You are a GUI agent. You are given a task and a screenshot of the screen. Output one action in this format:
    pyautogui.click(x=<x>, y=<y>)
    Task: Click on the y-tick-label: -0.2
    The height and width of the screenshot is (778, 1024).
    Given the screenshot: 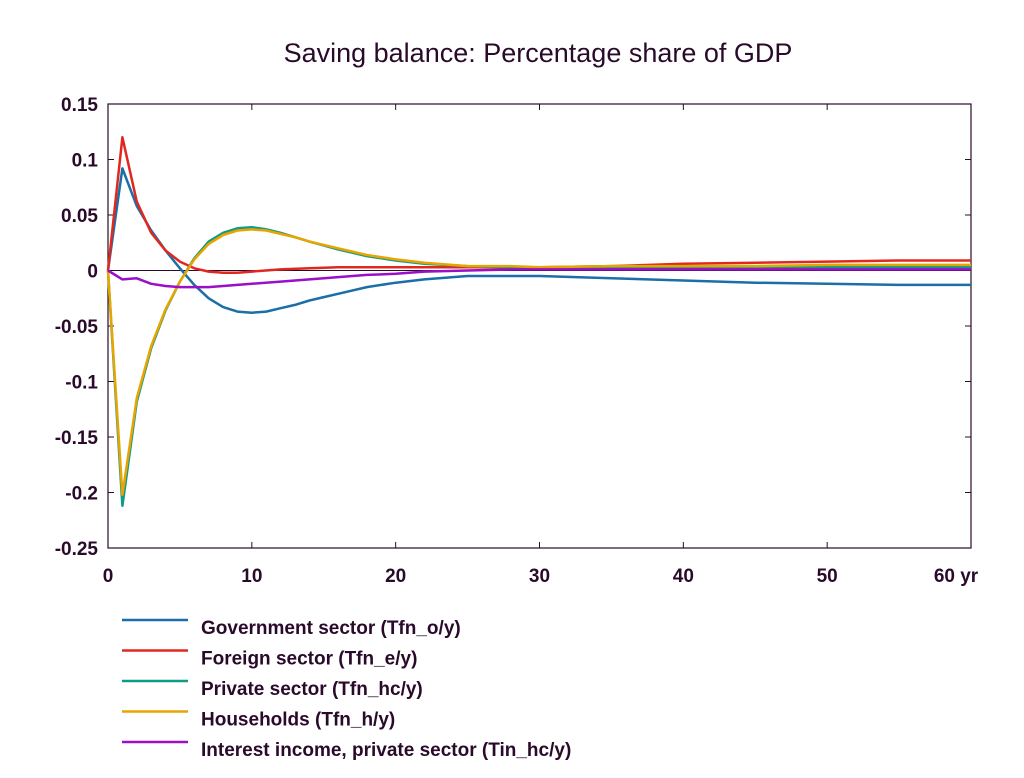 What is the action you would take?
    pyautogui.click(x=81, y=494)
    